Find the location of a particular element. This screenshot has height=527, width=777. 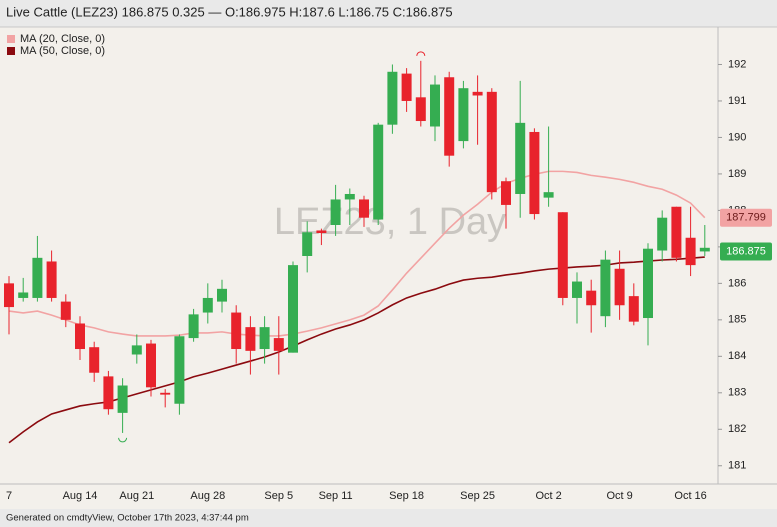

x-tick-label: Aug 21 is located at coordinates (136, 496).